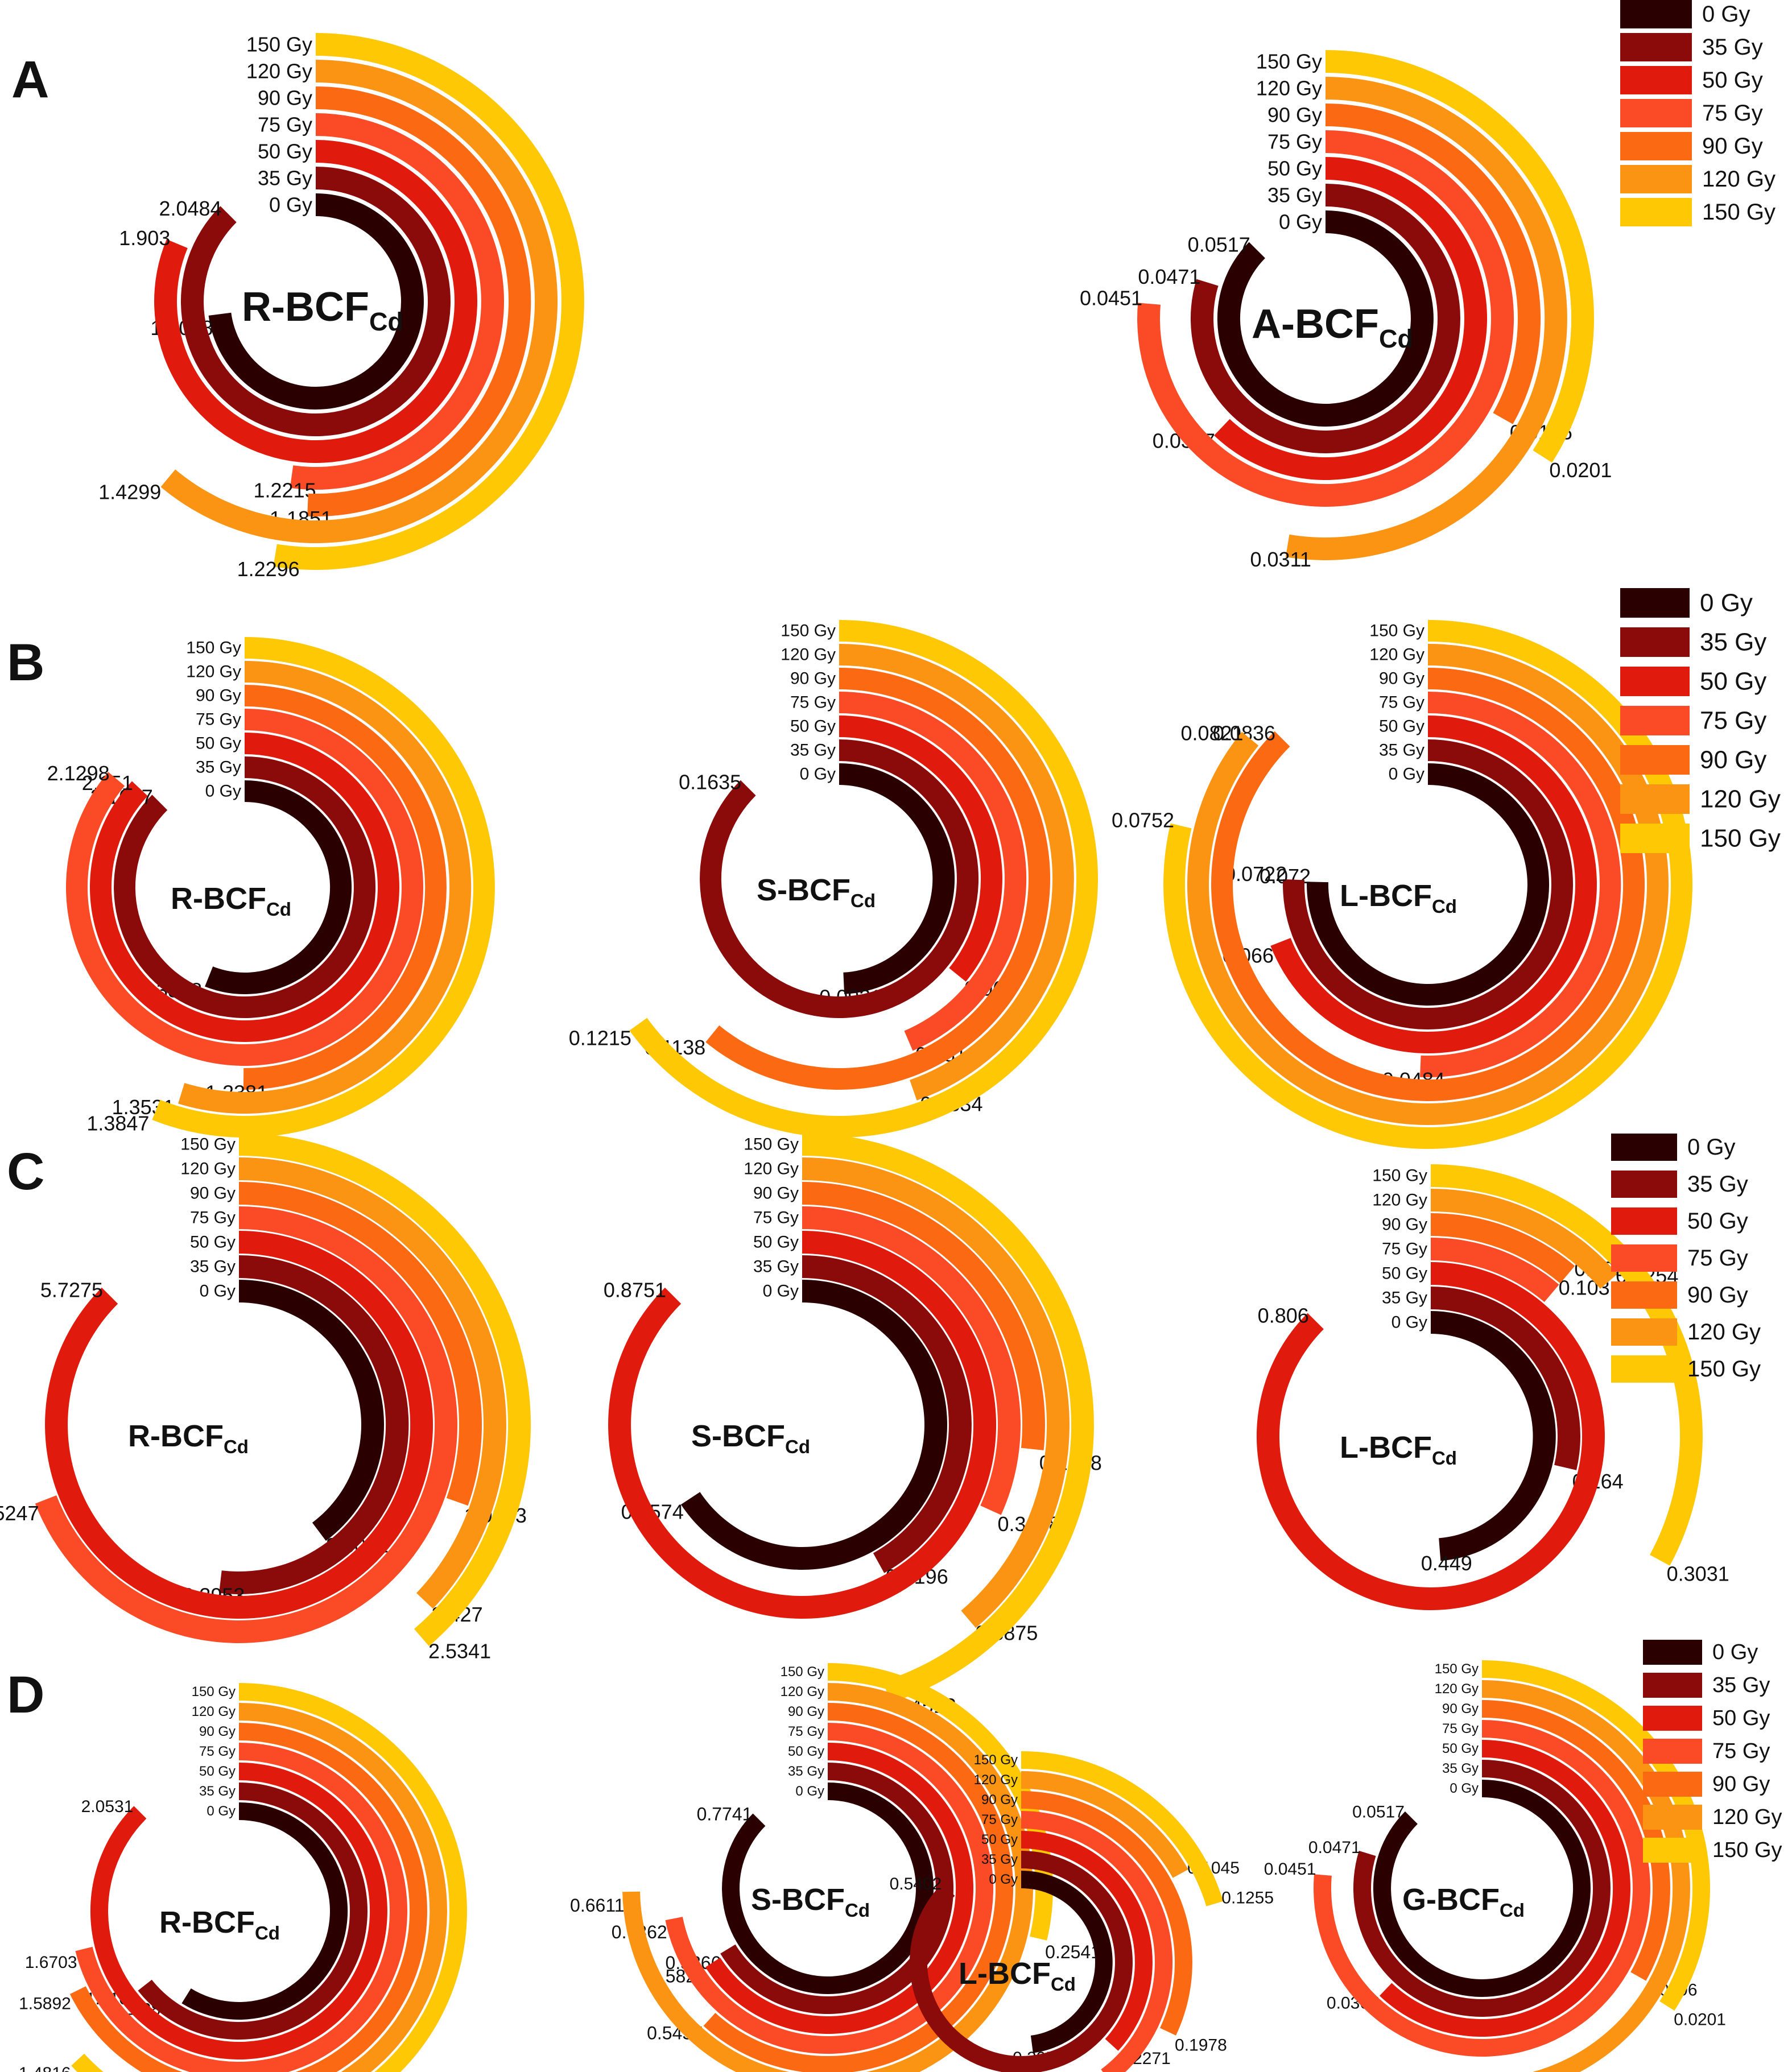  Describe the element at coordinates (1747, 1850) in the screenshot. I see `legend-label: 150 Gy` at that location.